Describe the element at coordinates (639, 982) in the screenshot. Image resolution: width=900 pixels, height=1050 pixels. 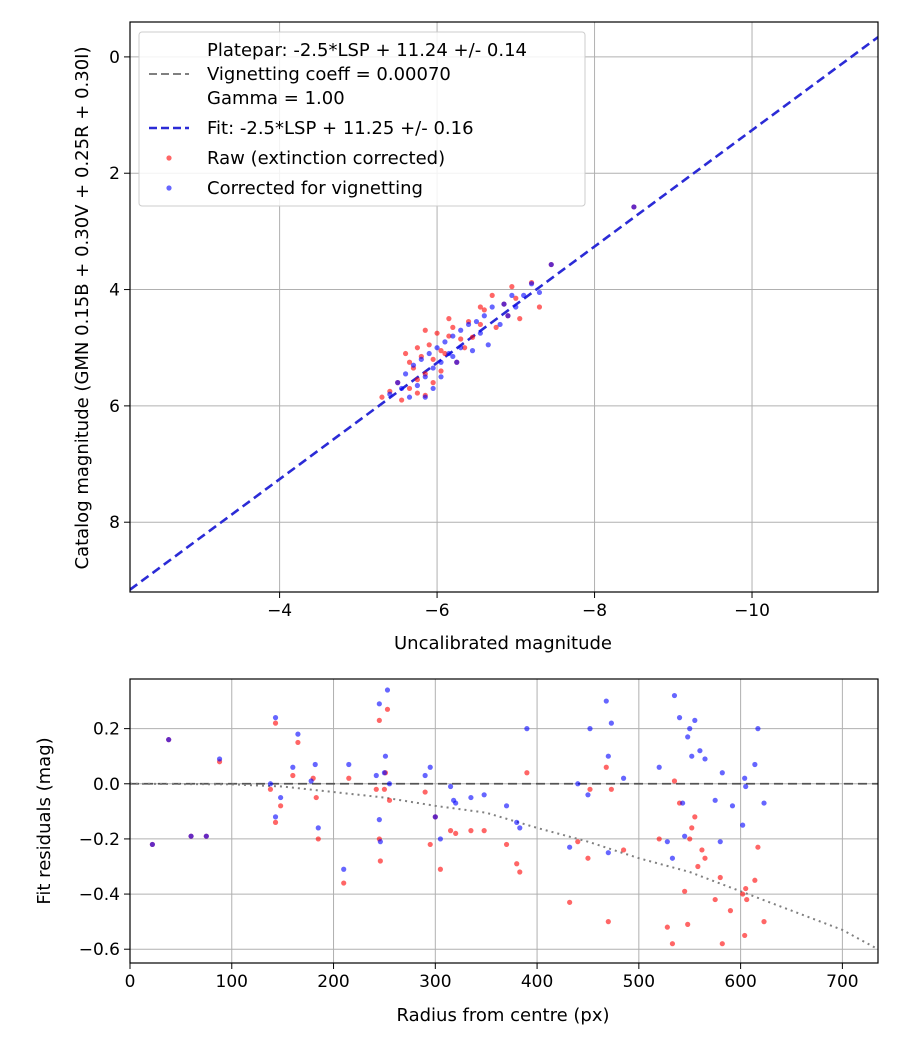
I see `bot-x-tick-label: 500` at that location.